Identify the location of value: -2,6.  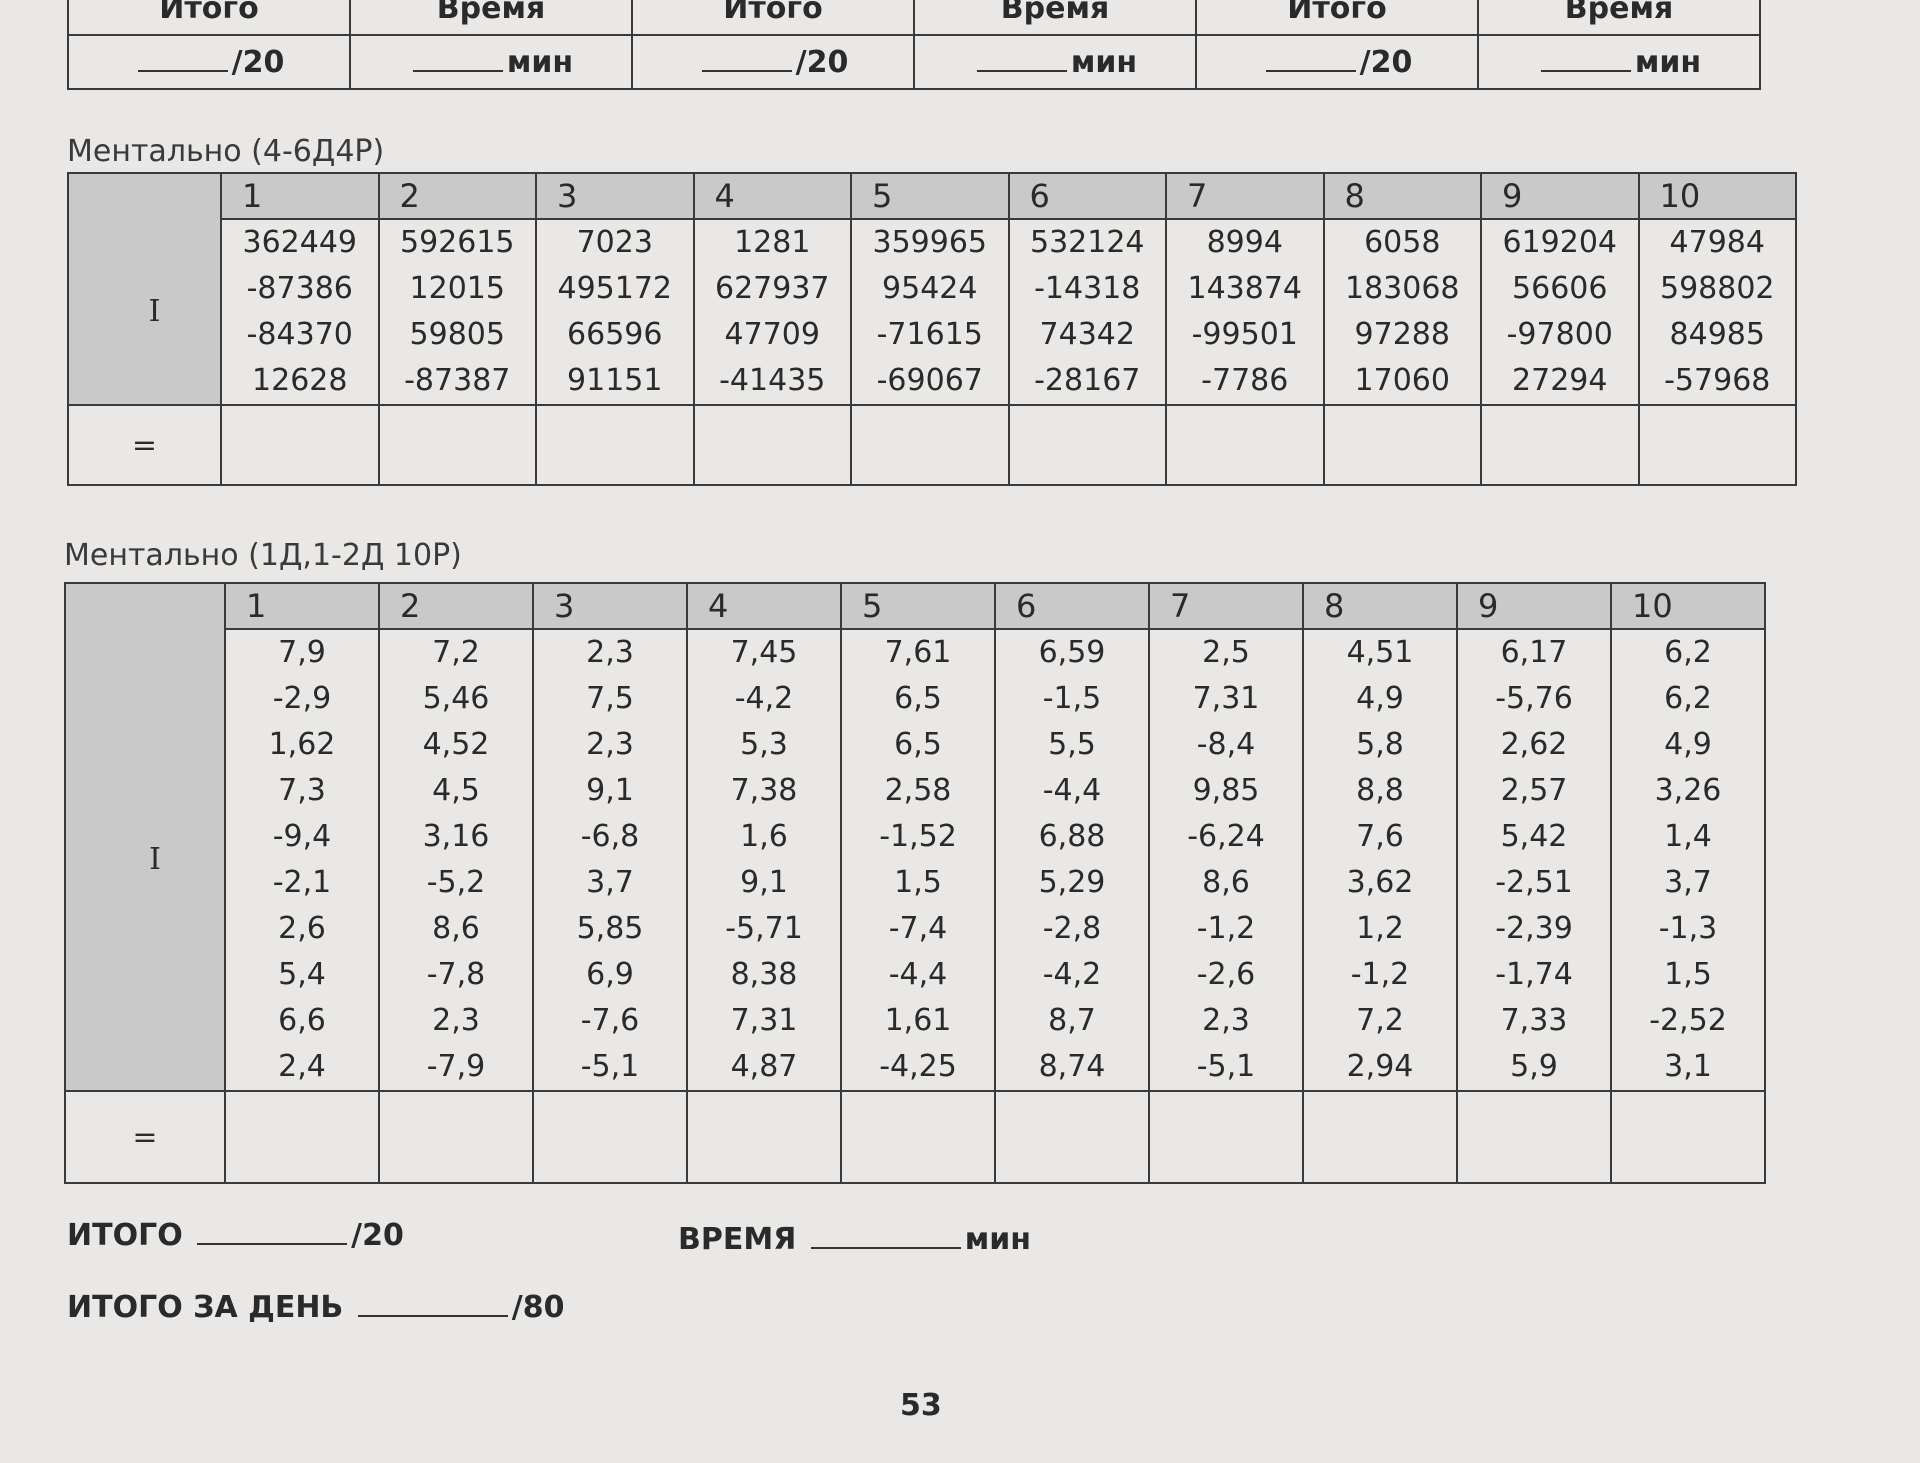
(1226, 974).